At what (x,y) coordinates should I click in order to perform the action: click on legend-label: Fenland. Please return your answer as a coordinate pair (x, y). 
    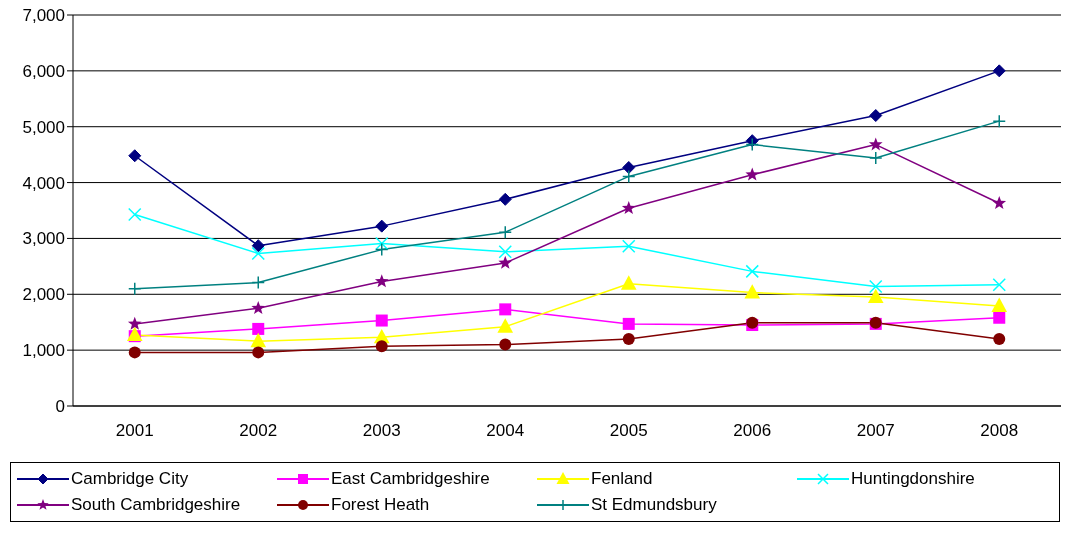
    Looking at the image, I should click on (622, 479).